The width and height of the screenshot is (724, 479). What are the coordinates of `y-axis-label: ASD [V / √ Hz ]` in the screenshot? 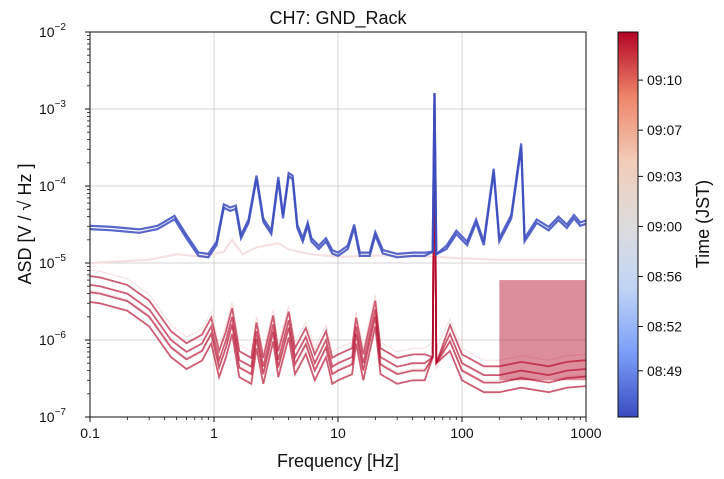 It's located at (25, 224).